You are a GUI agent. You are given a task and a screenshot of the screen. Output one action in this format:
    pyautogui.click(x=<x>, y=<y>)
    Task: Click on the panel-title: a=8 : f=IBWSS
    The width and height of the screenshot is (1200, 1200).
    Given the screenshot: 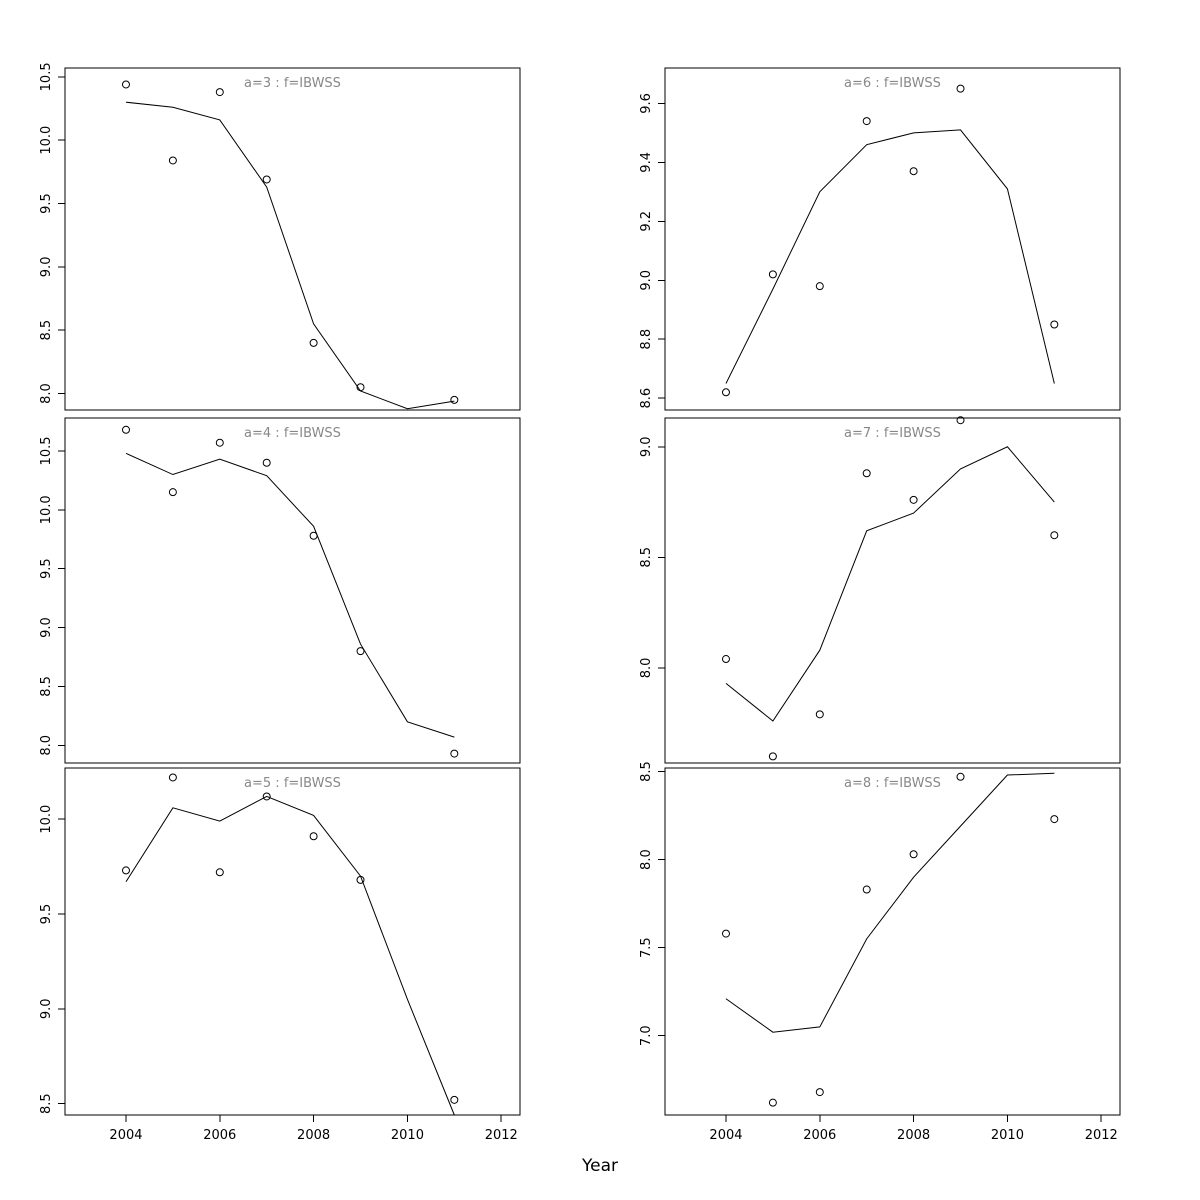 What is the action you would take?
    pyautogui.click(x=892, y=783)
    